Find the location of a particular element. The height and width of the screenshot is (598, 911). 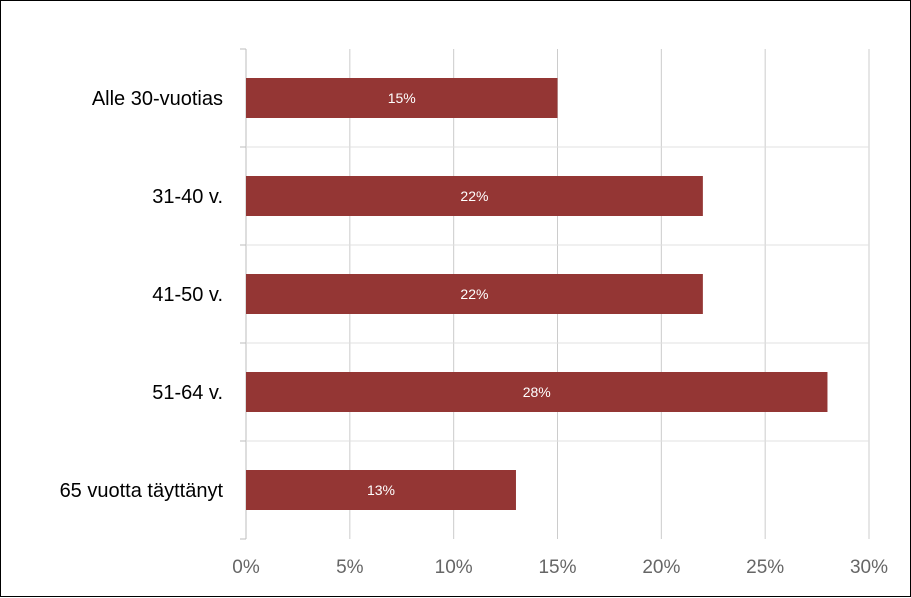

x-tick-label: 20% is located at coordinates (661, 567).